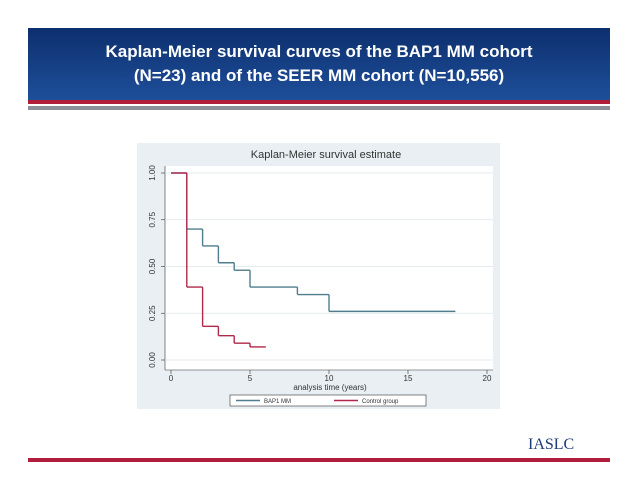 This screenshot has width=638, height=493. Describe the element at coordinates (171, 378) in the screenshot. I see `x-tick-label: 0` at that location.